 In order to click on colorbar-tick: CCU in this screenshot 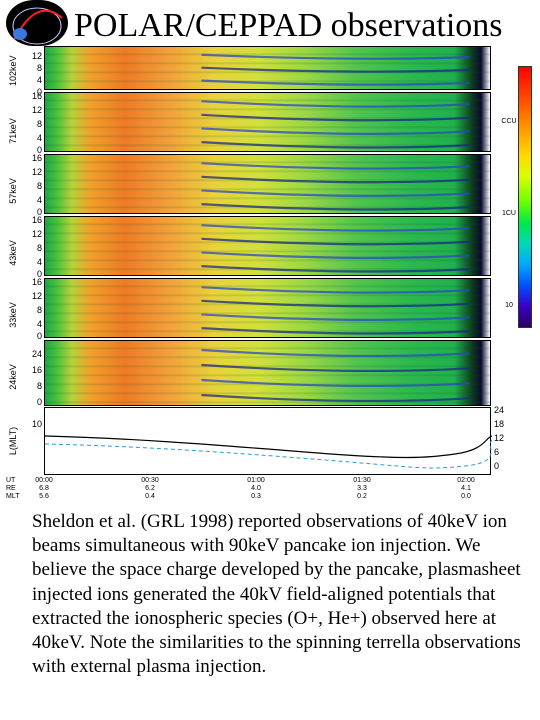, I will do `click(509, 121)`.